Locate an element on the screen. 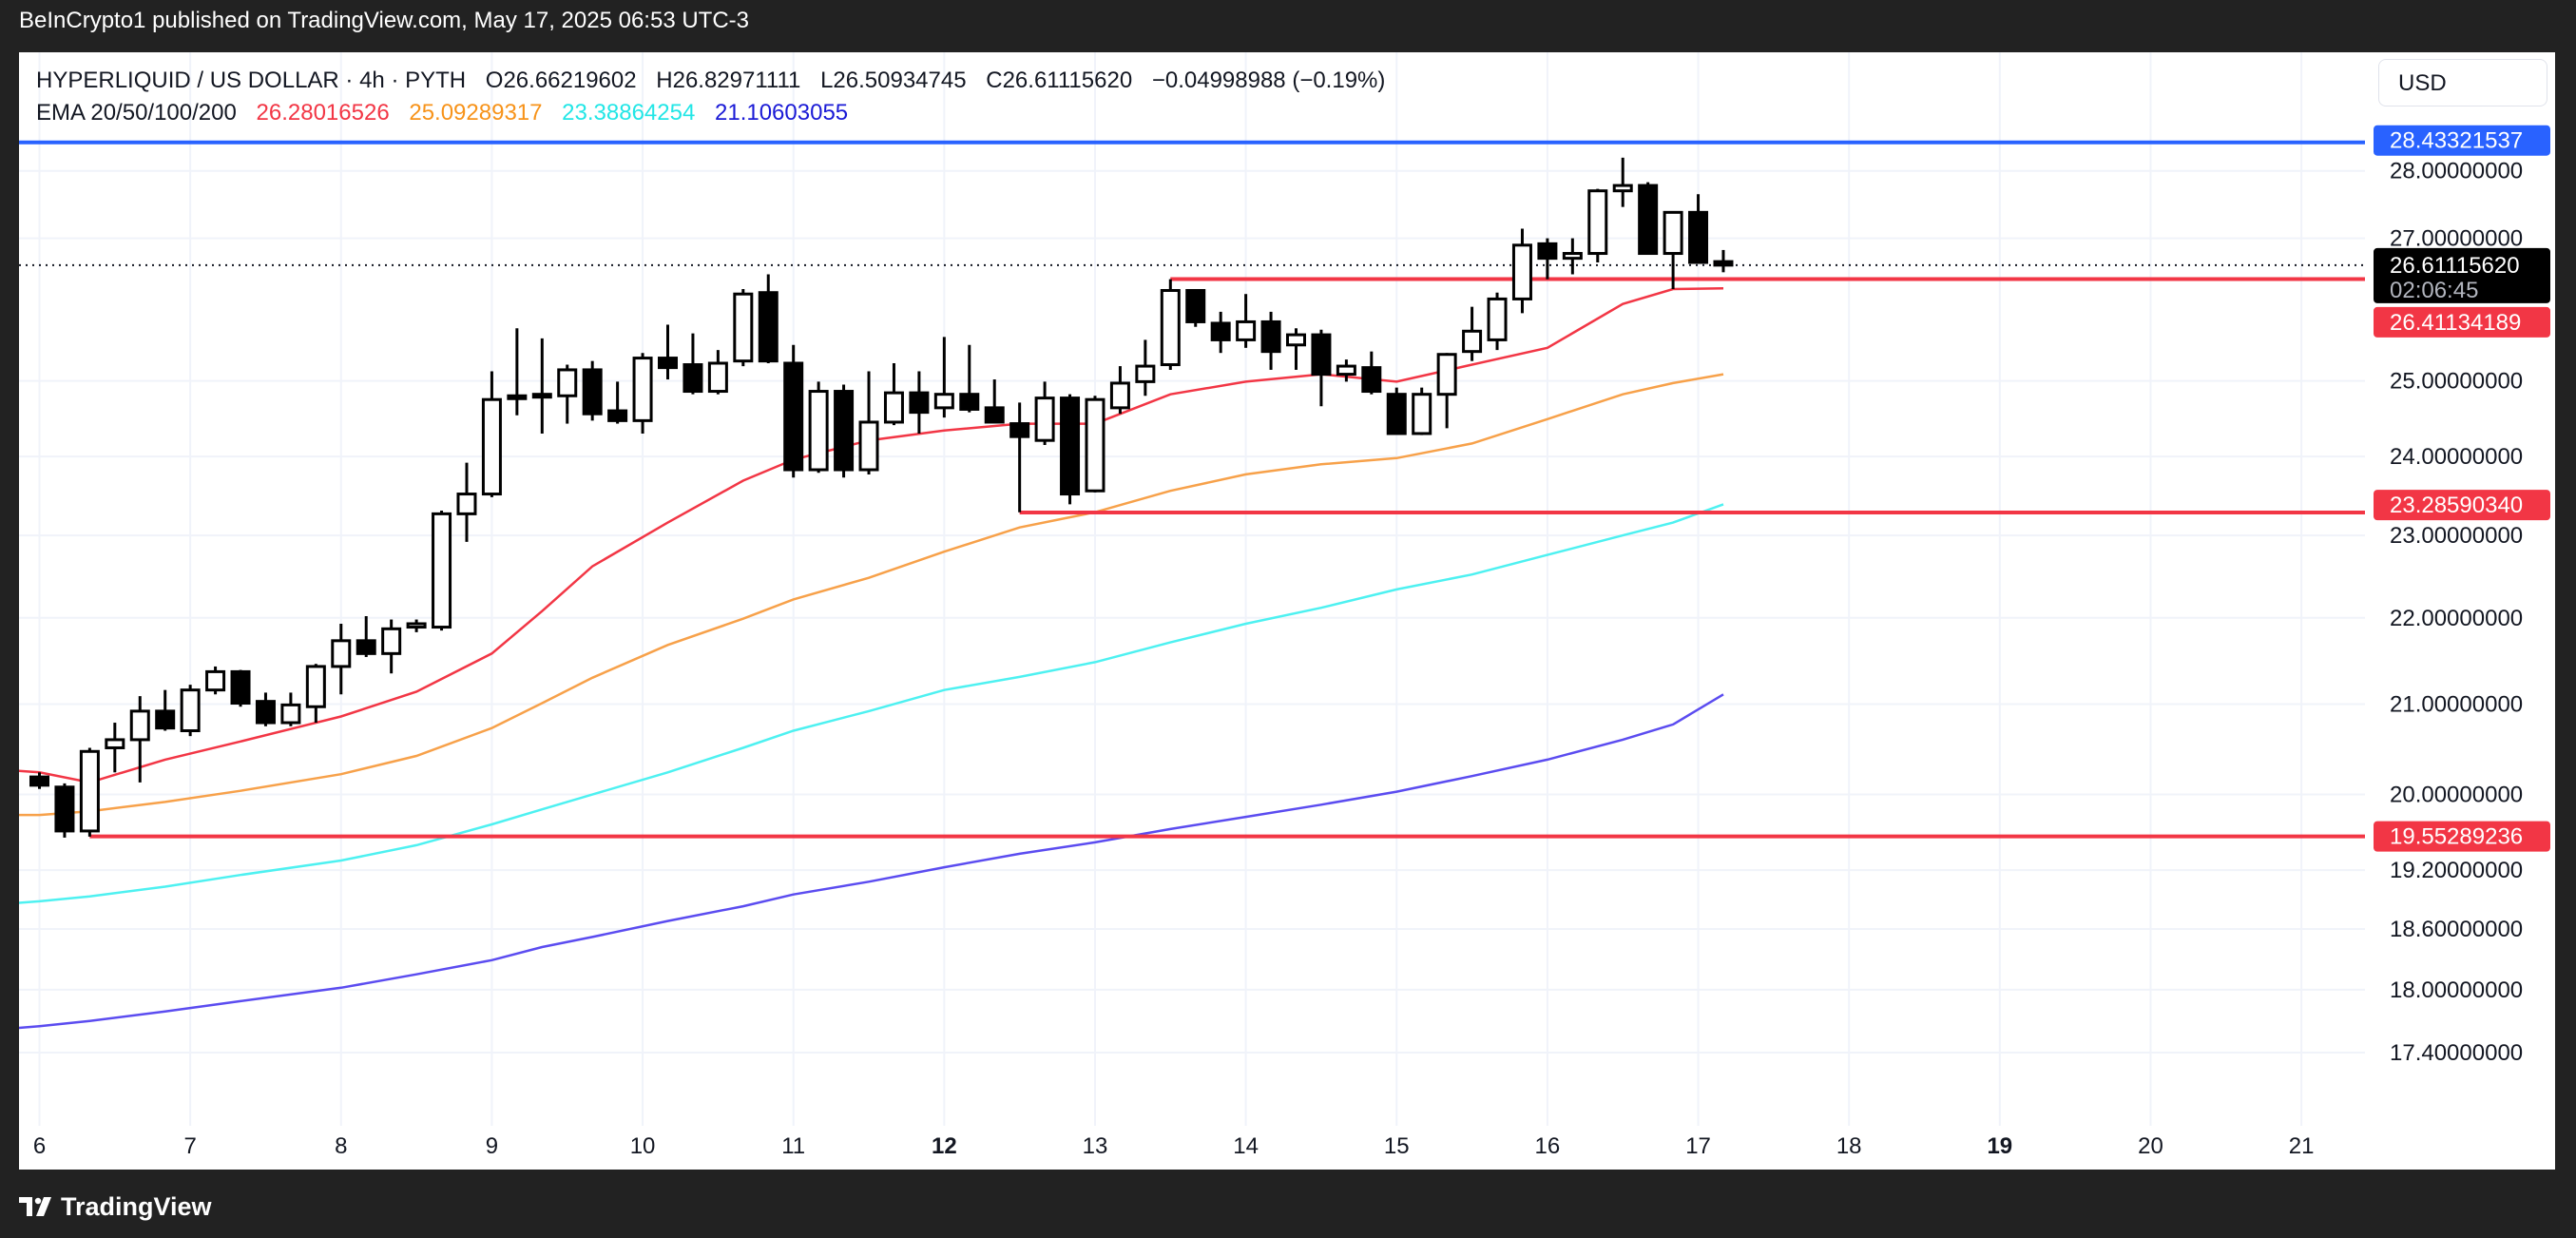 The image size is (2576, 1238). time-tick-label: 16 is located at coordinates (1548, 1146).